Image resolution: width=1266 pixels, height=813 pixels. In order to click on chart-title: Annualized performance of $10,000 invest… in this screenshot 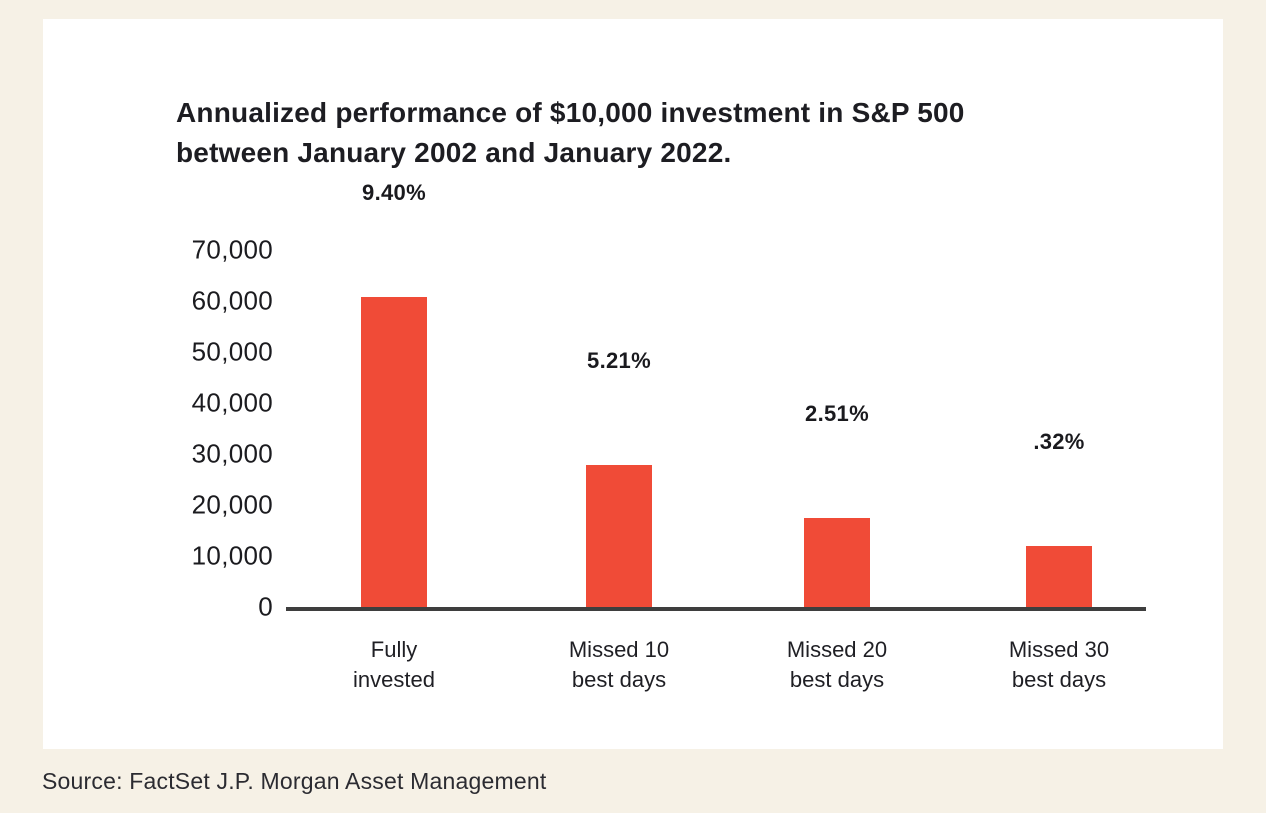, I will do `click(570, 132)`.